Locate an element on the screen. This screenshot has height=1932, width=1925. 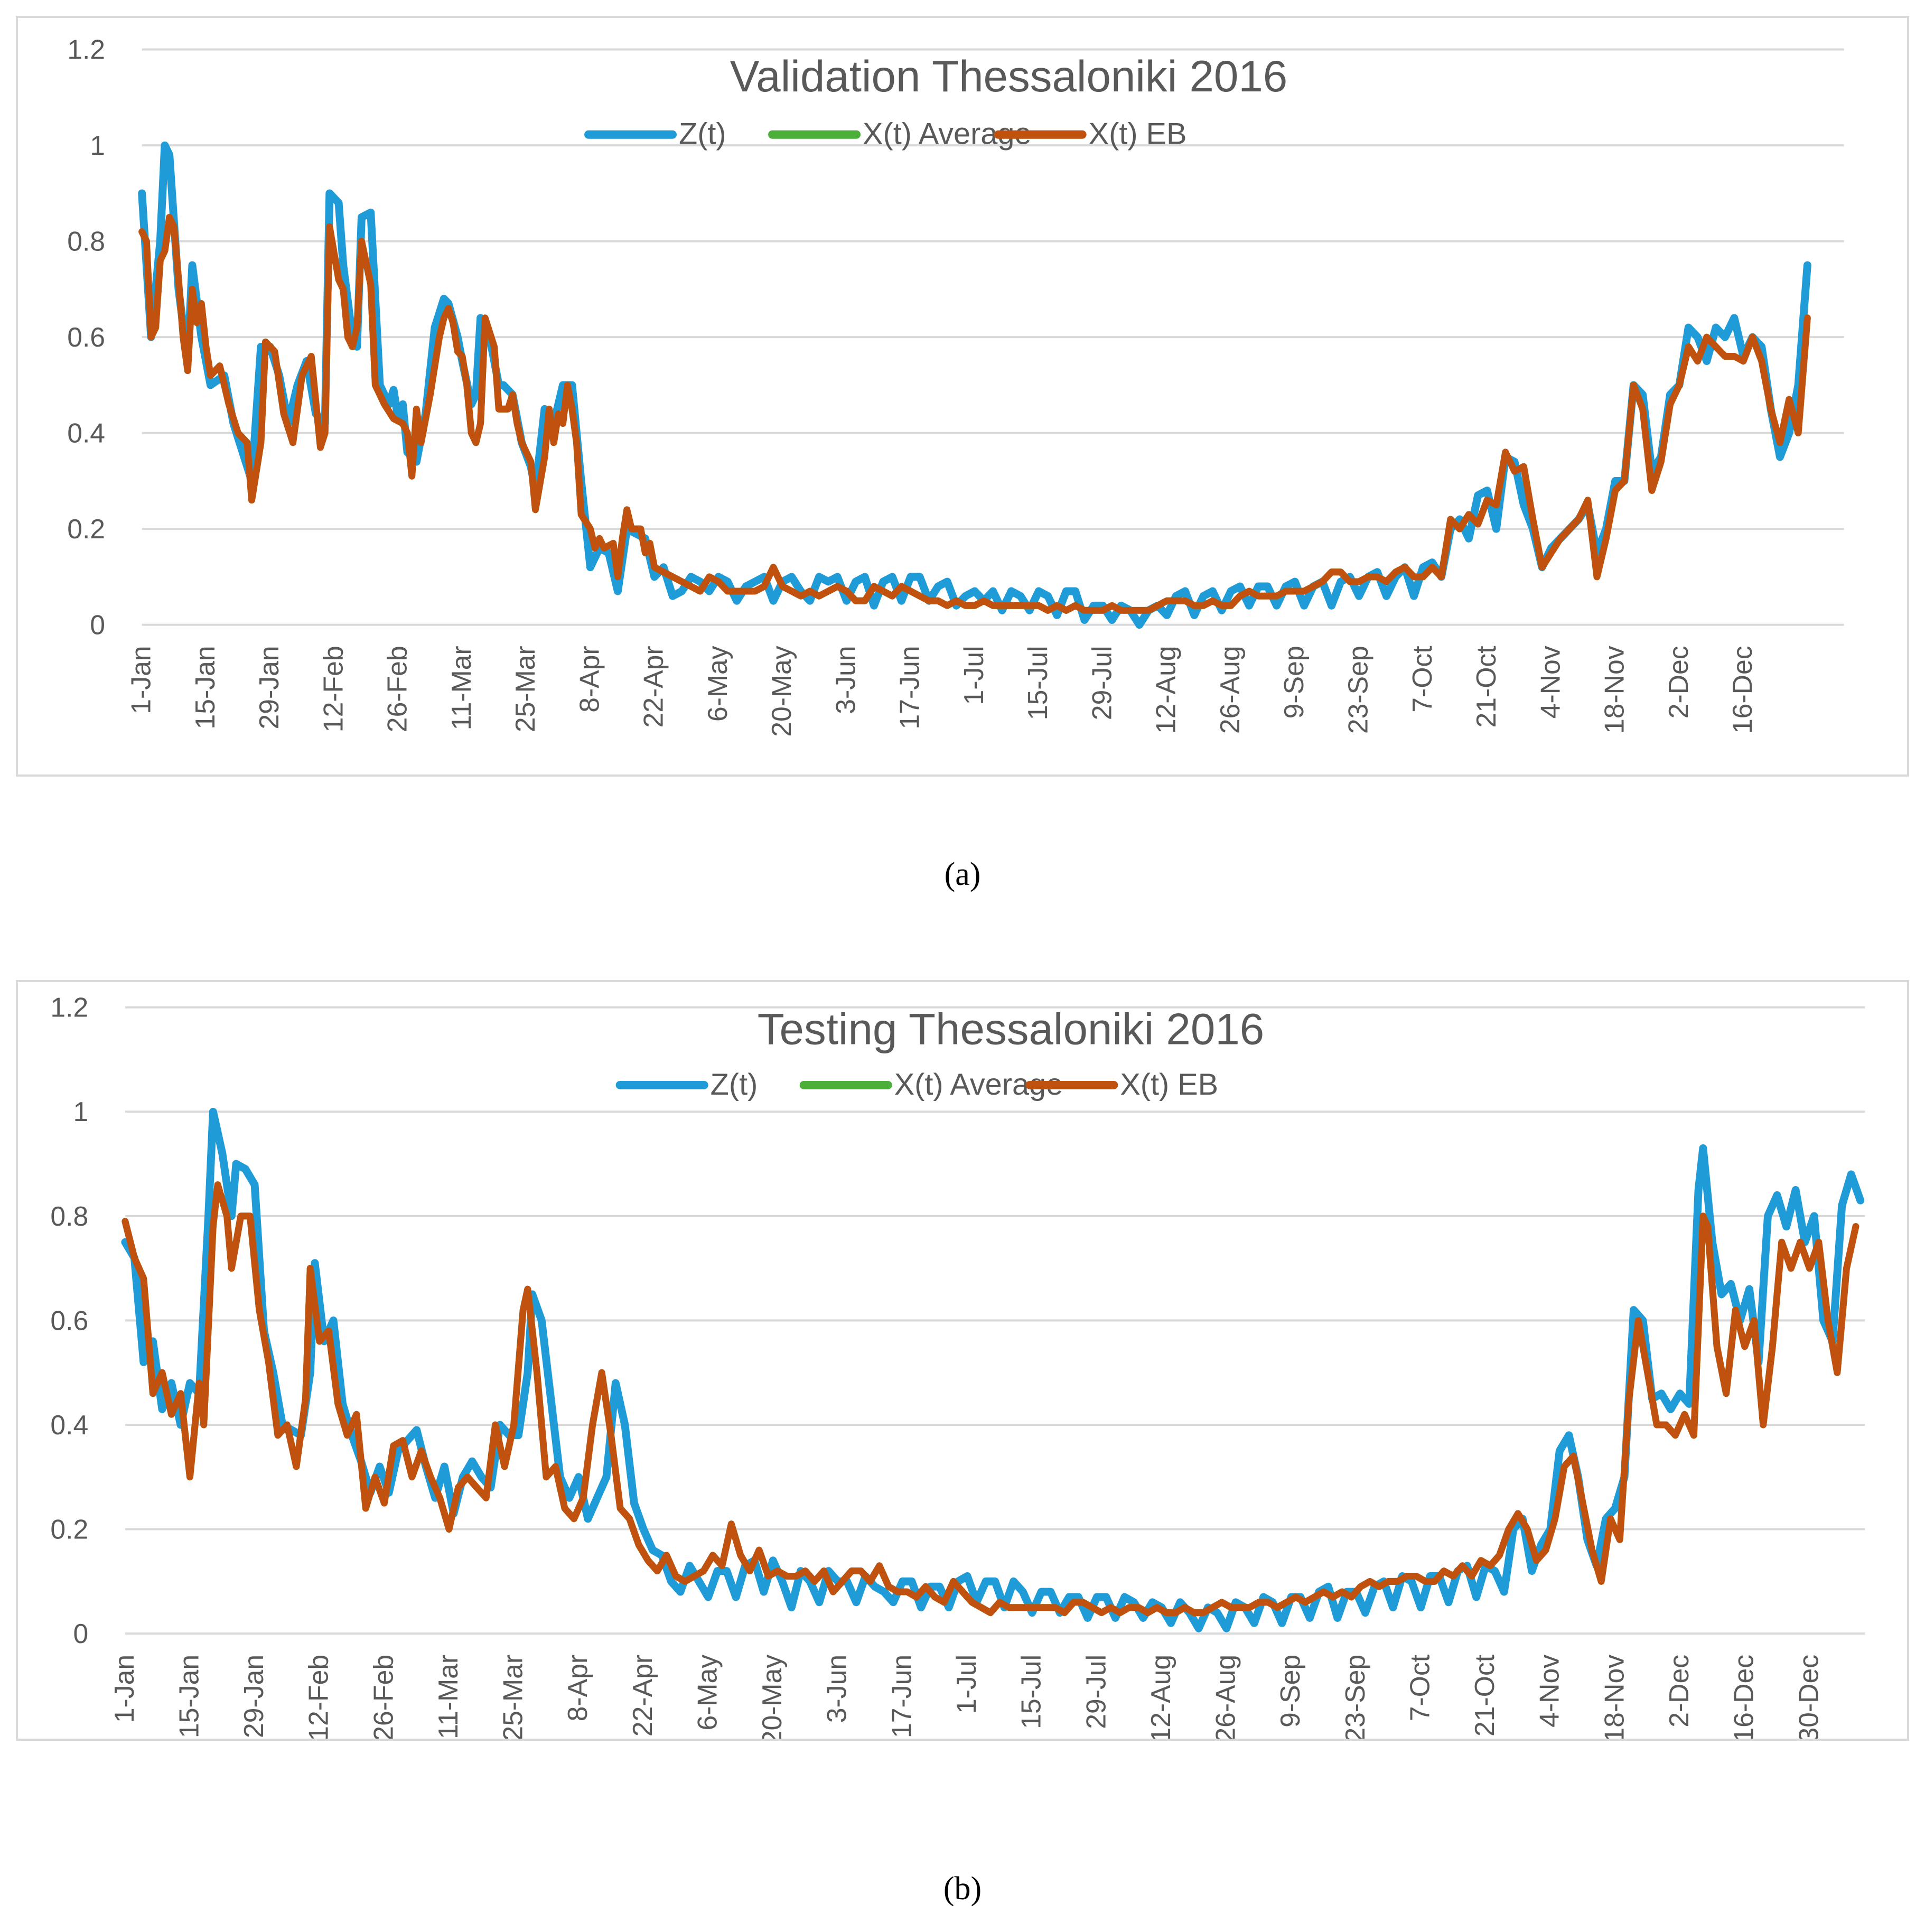
chart-title: Validation Thessaloniki 2016 is located at coordinates (1008, 76).